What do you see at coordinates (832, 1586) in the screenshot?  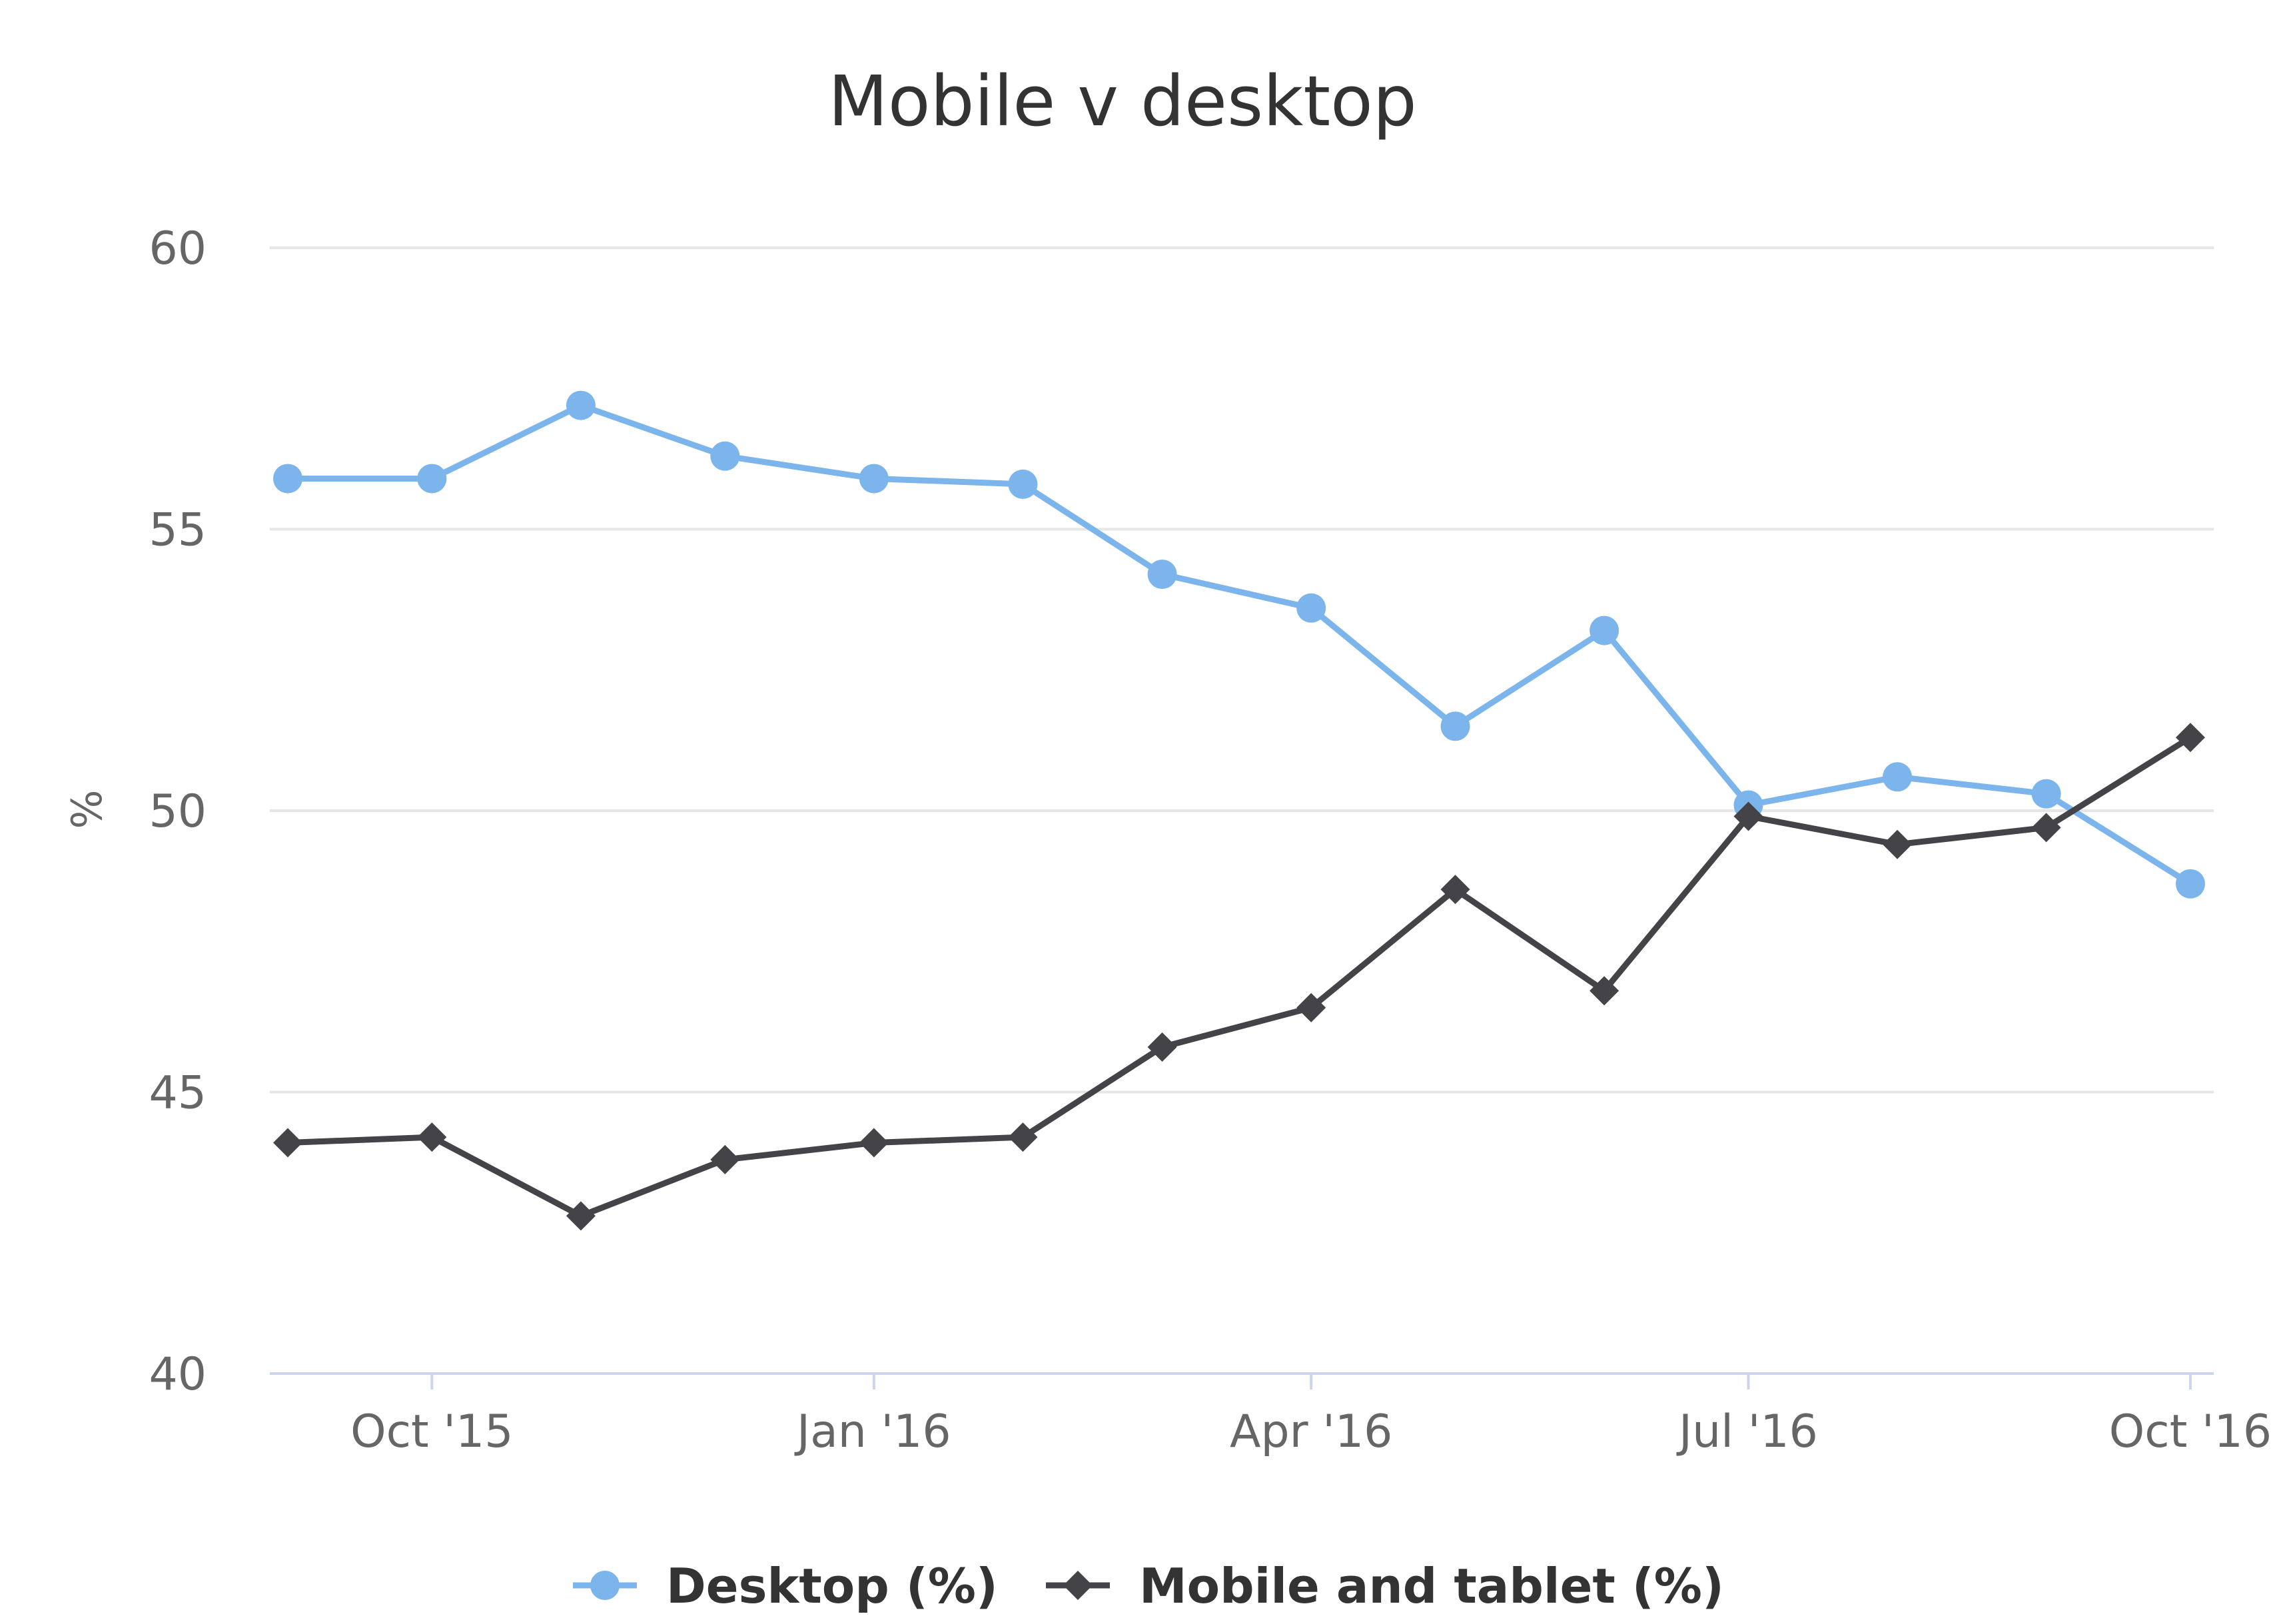 I see `legend-label: Desktop (%)` at bounding box center [832, 1586].